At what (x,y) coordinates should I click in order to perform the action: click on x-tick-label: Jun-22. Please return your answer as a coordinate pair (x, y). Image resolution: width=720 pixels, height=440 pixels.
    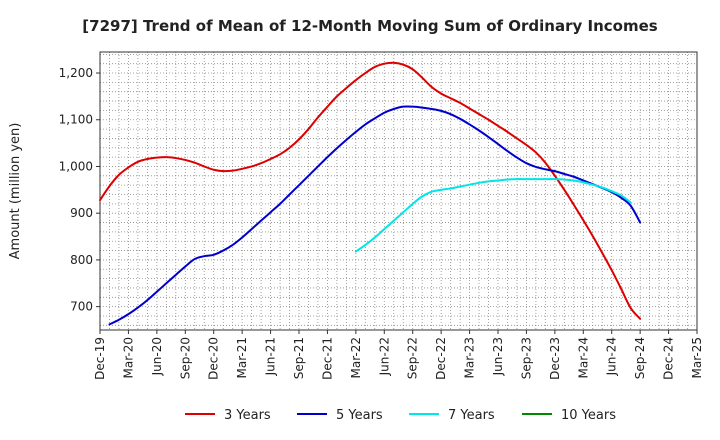
    Looking at the image, I should click on (384, 356).